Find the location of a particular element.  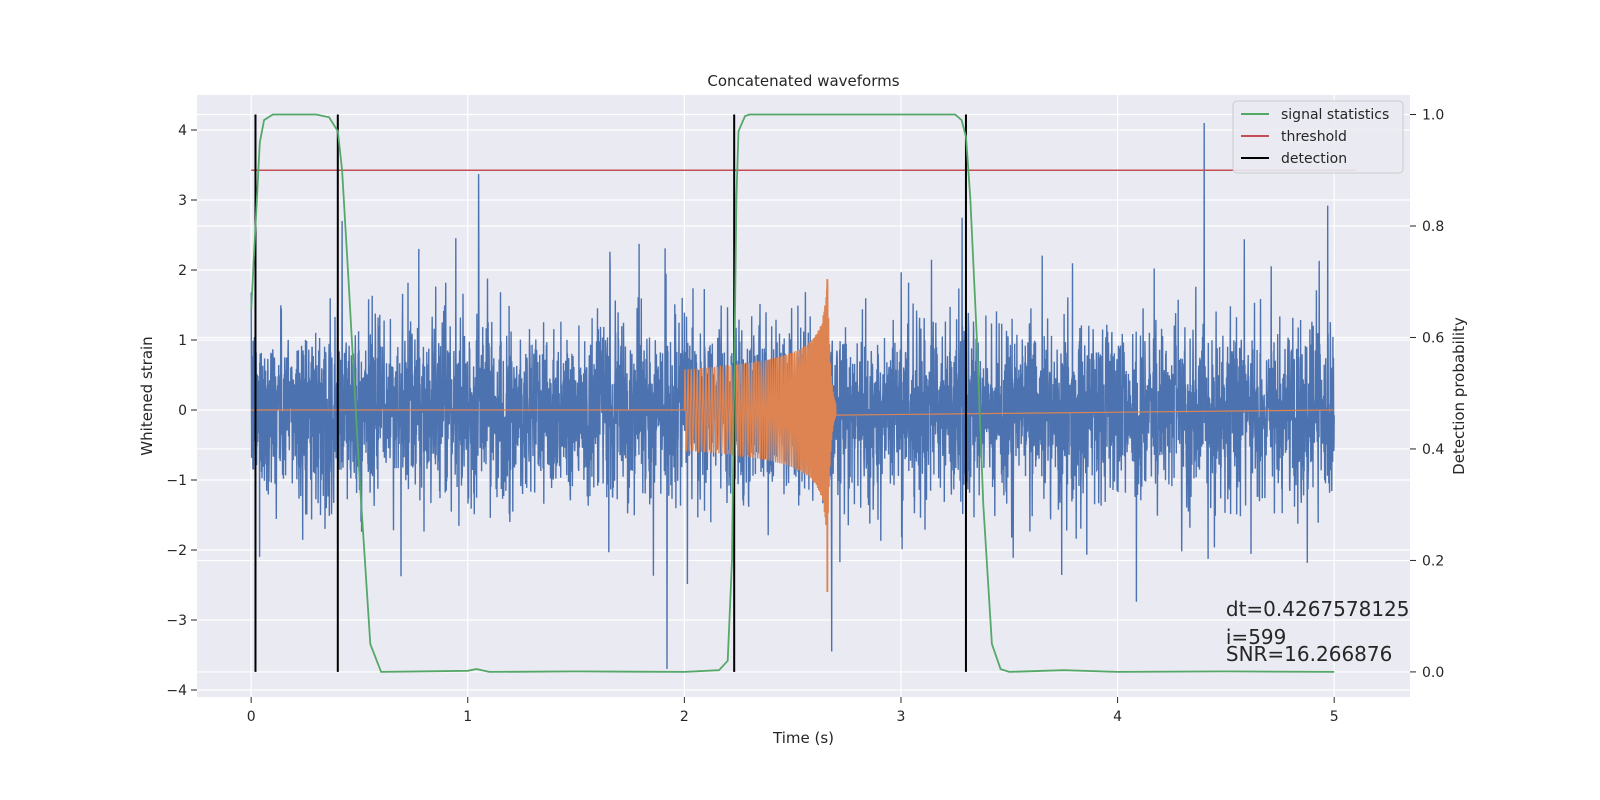

y-tick-label: 1 is located at coordinates (182, 341).